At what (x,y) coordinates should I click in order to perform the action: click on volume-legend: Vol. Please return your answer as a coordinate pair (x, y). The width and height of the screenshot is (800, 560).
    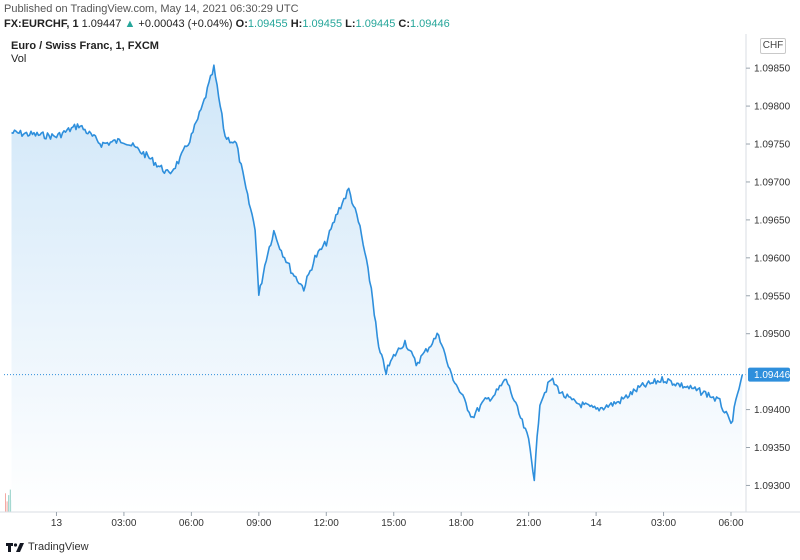
    Looking at the image, I should click on (19, 59).